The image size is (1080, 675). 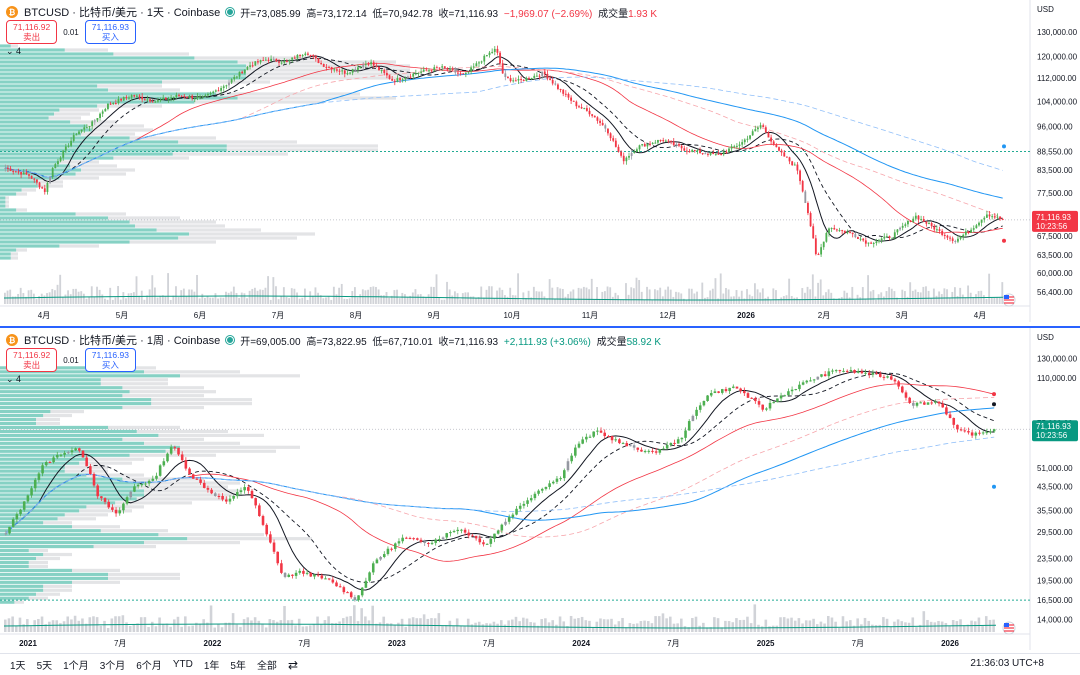 What do you see at coordinates (122, 341) in the screenshot?
I see `symbol-title: BTCUSD · 比特币/美元 · 1周 · Coinbase` at bounding box center [122, 341].